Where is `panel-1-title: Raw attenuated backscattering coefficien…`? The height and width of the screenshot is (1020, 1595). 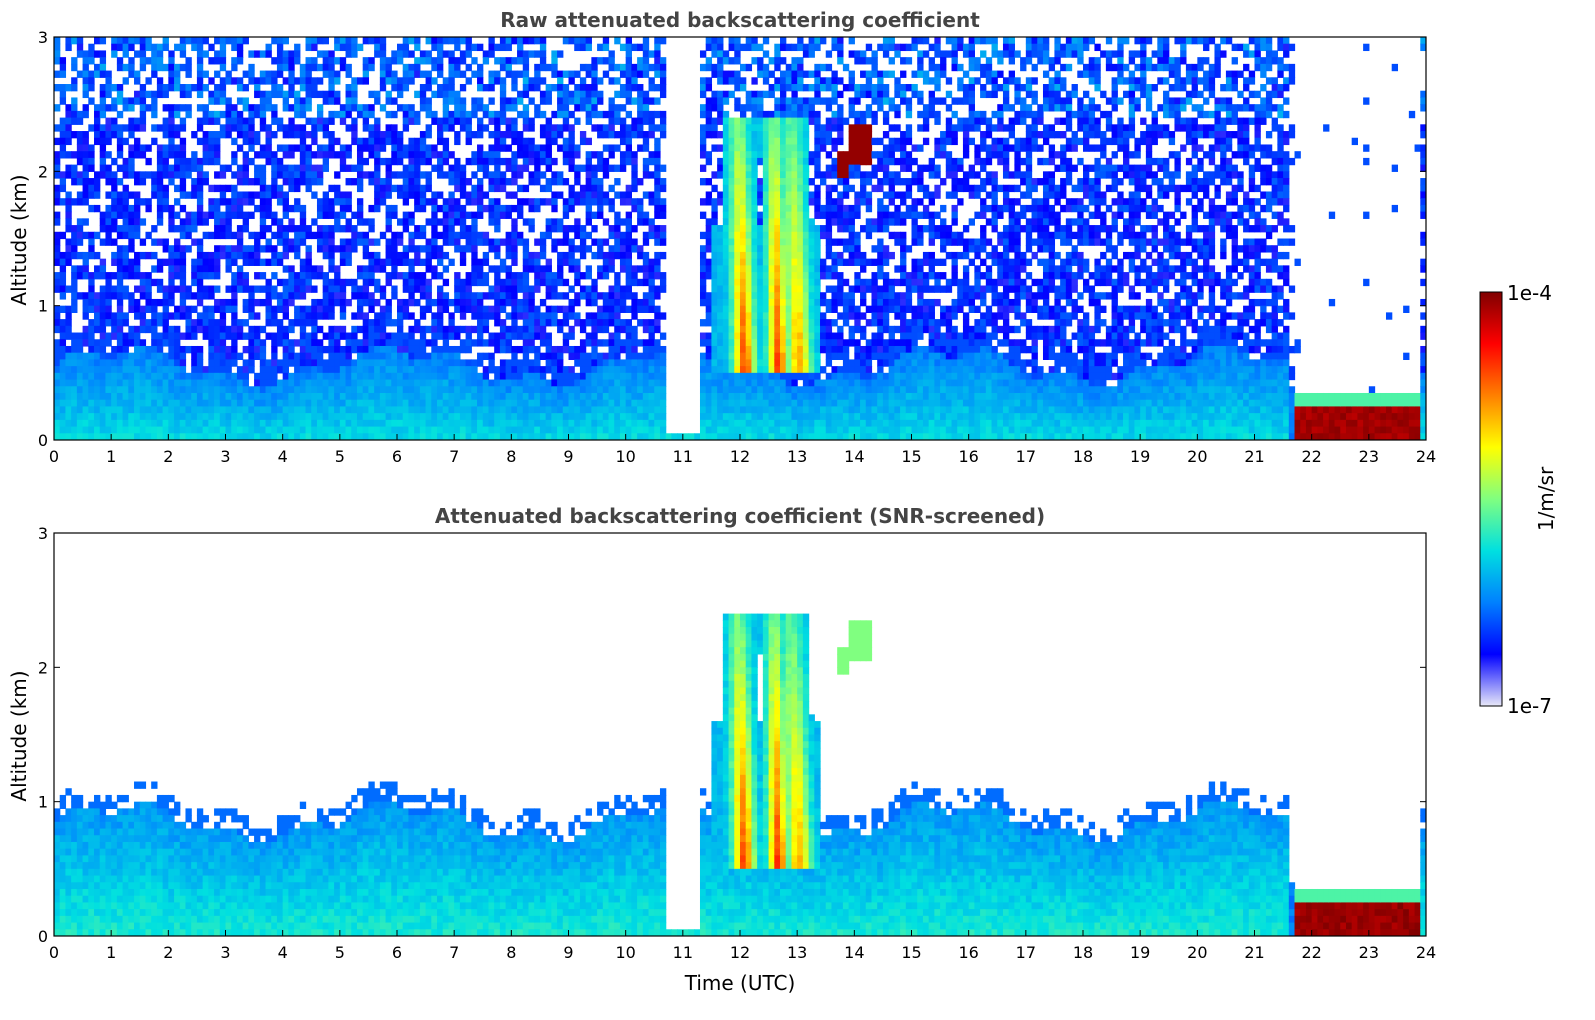 panel-1-title: Raw attenuated backscattering coefficien… is located at coordinates (740, 20).